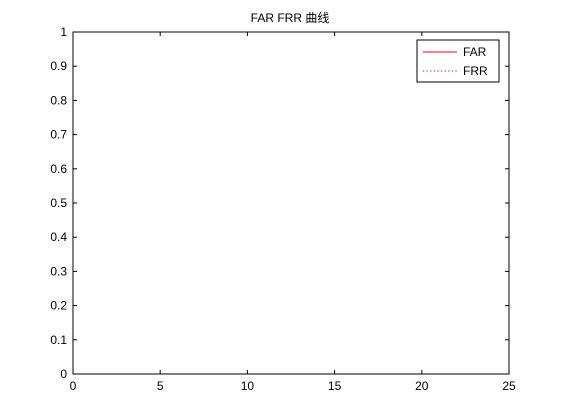 The width and height of the screenshot is (561, 420). I want to click on x-tick-label: 15, so click(335, 386).